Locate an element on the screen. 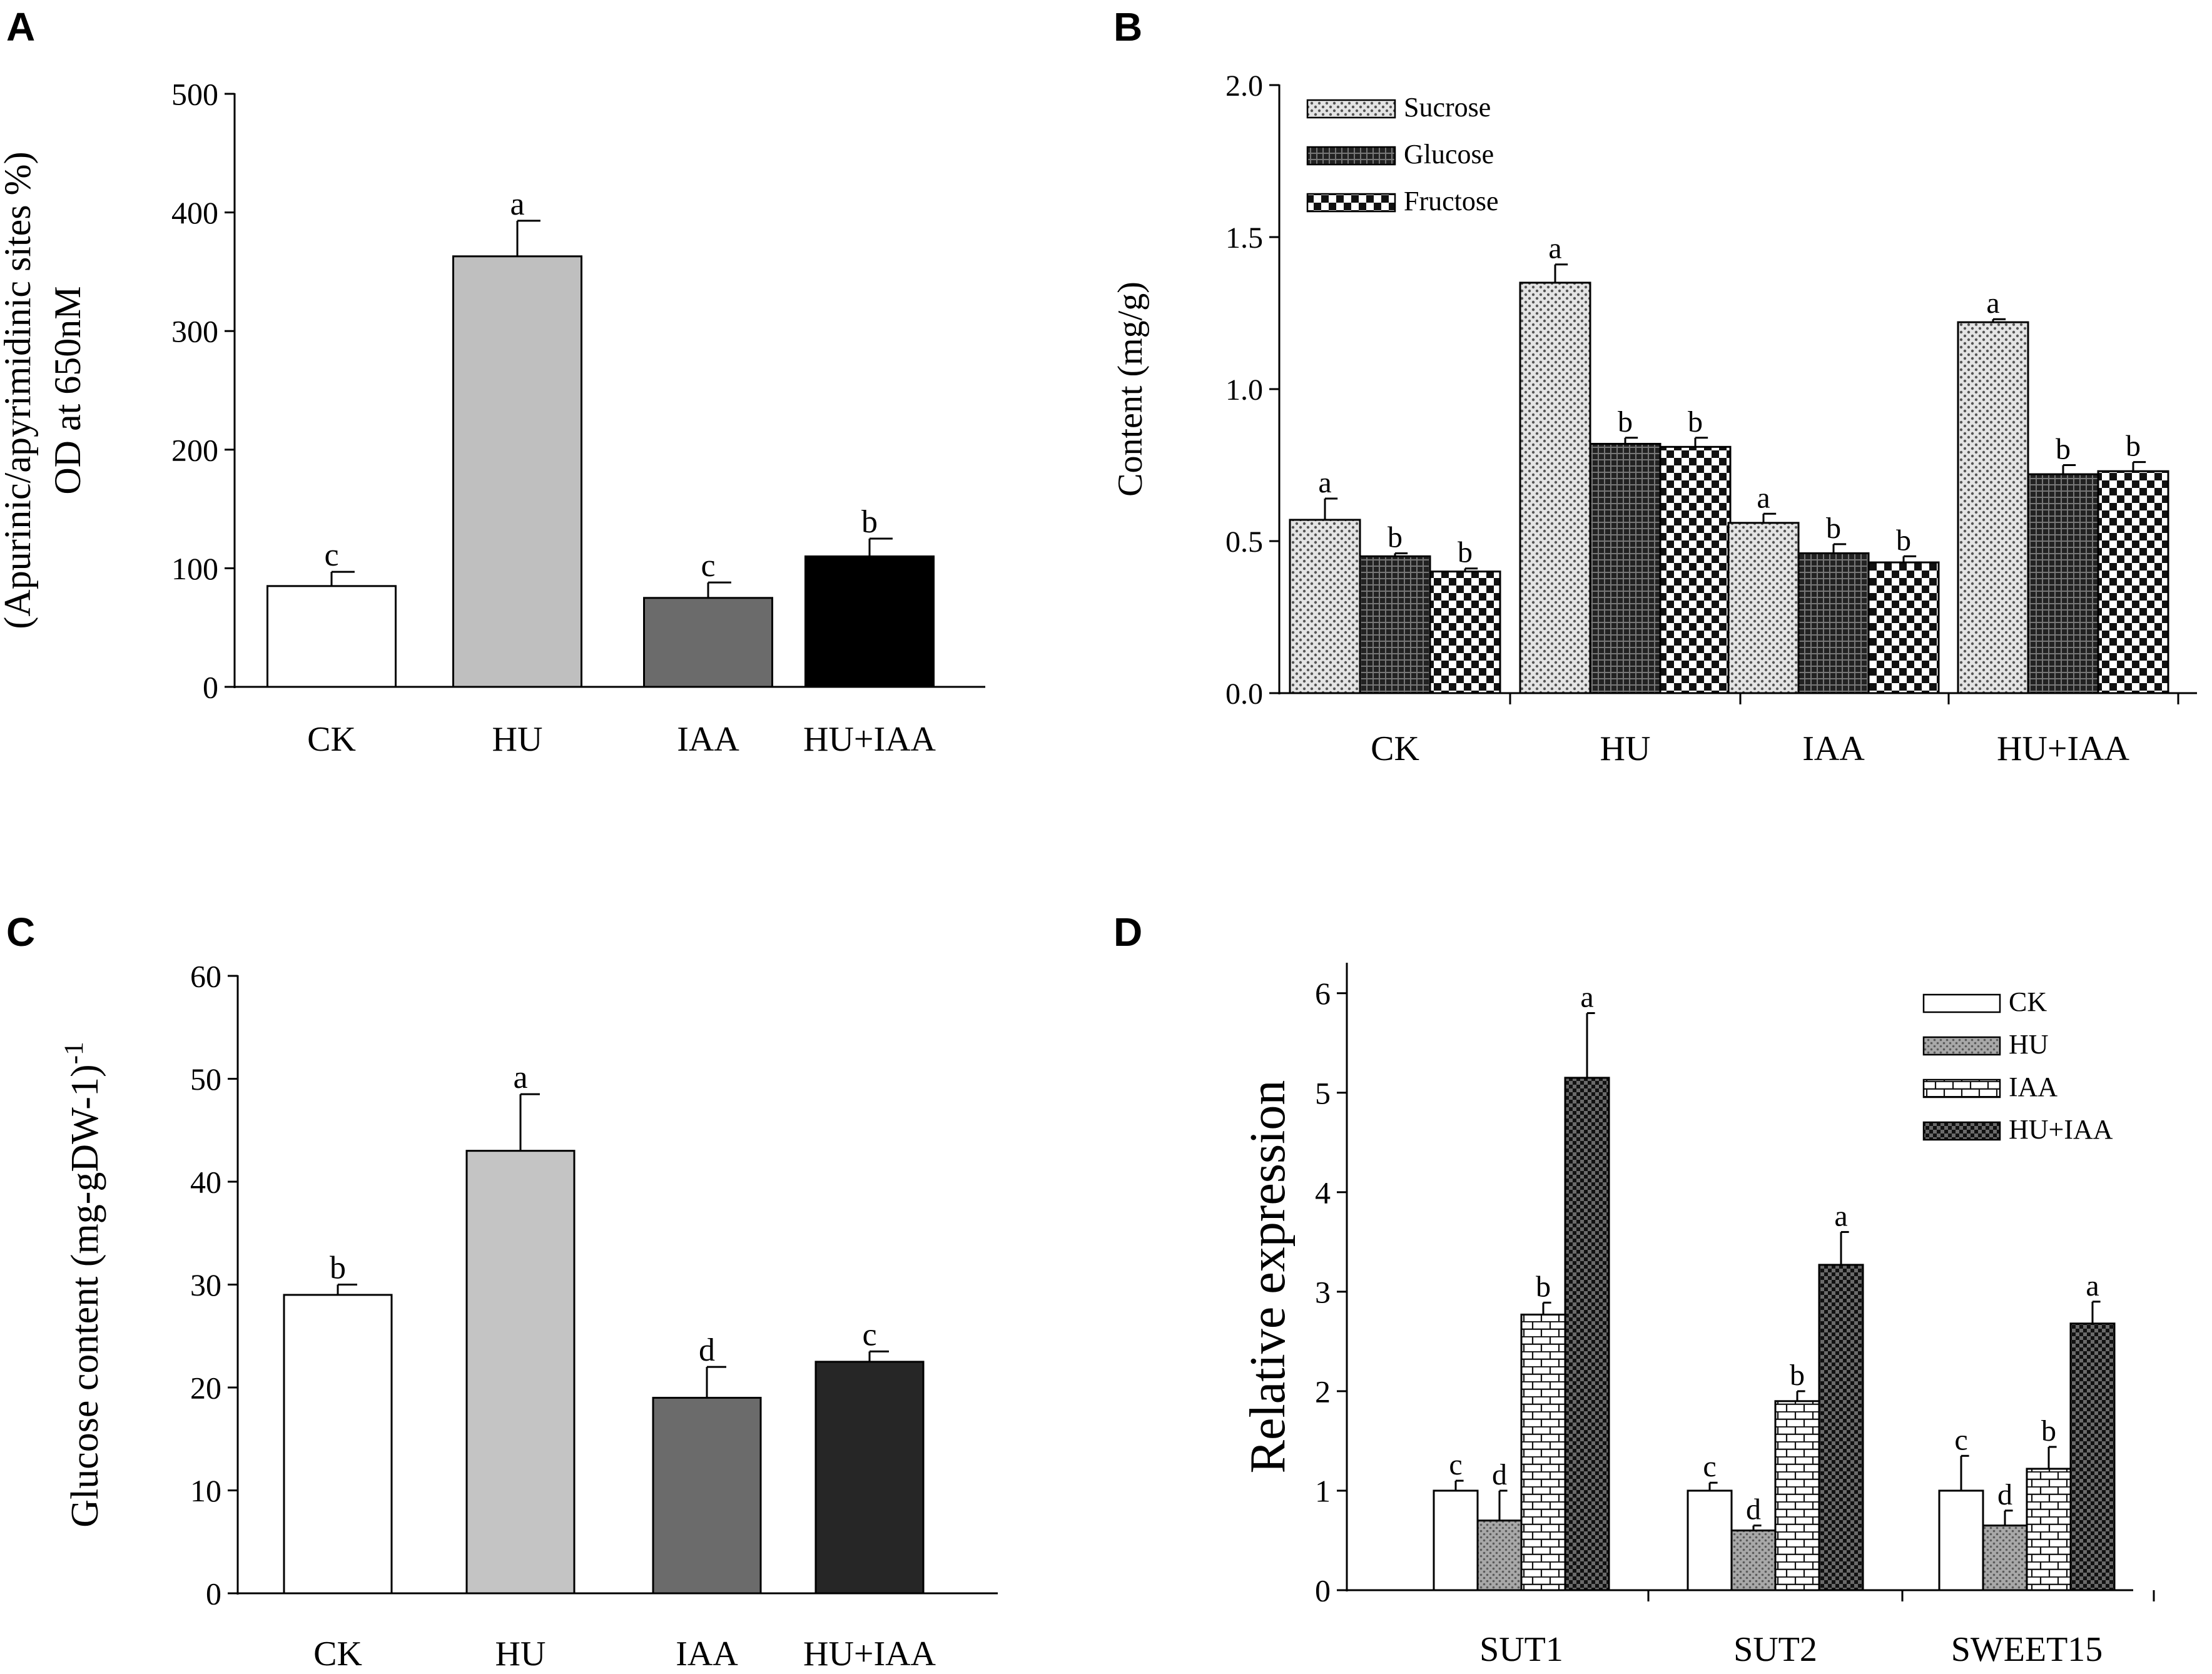 Image resolution: width=2212 pixels, height=1674 pixels. legend: Sucrose Glucose Fructose is located at coordinates (1402, 154).